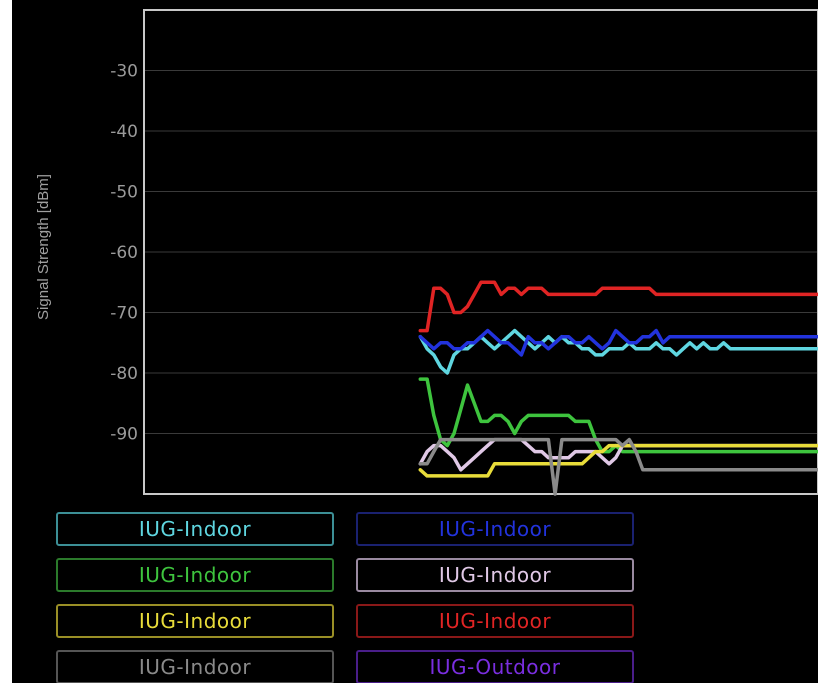 This screenshot has width=827, height=683. What do you see at coordinates (495, 666) in the screenshot?
I see `legend-item: IUG-Outdoor` at bounding box center [495, 666].